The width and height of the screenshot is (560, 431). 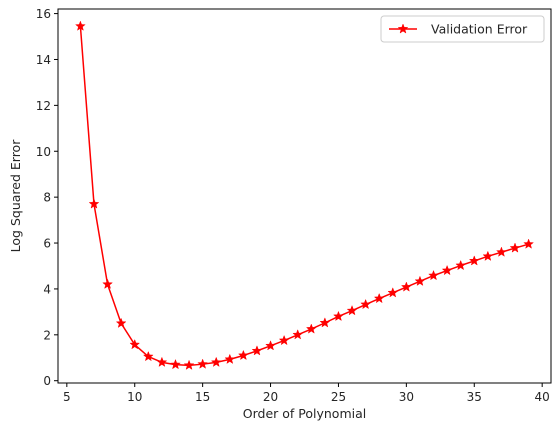 I want to click on y-tick-label: 6, so click(x=47, y=244).